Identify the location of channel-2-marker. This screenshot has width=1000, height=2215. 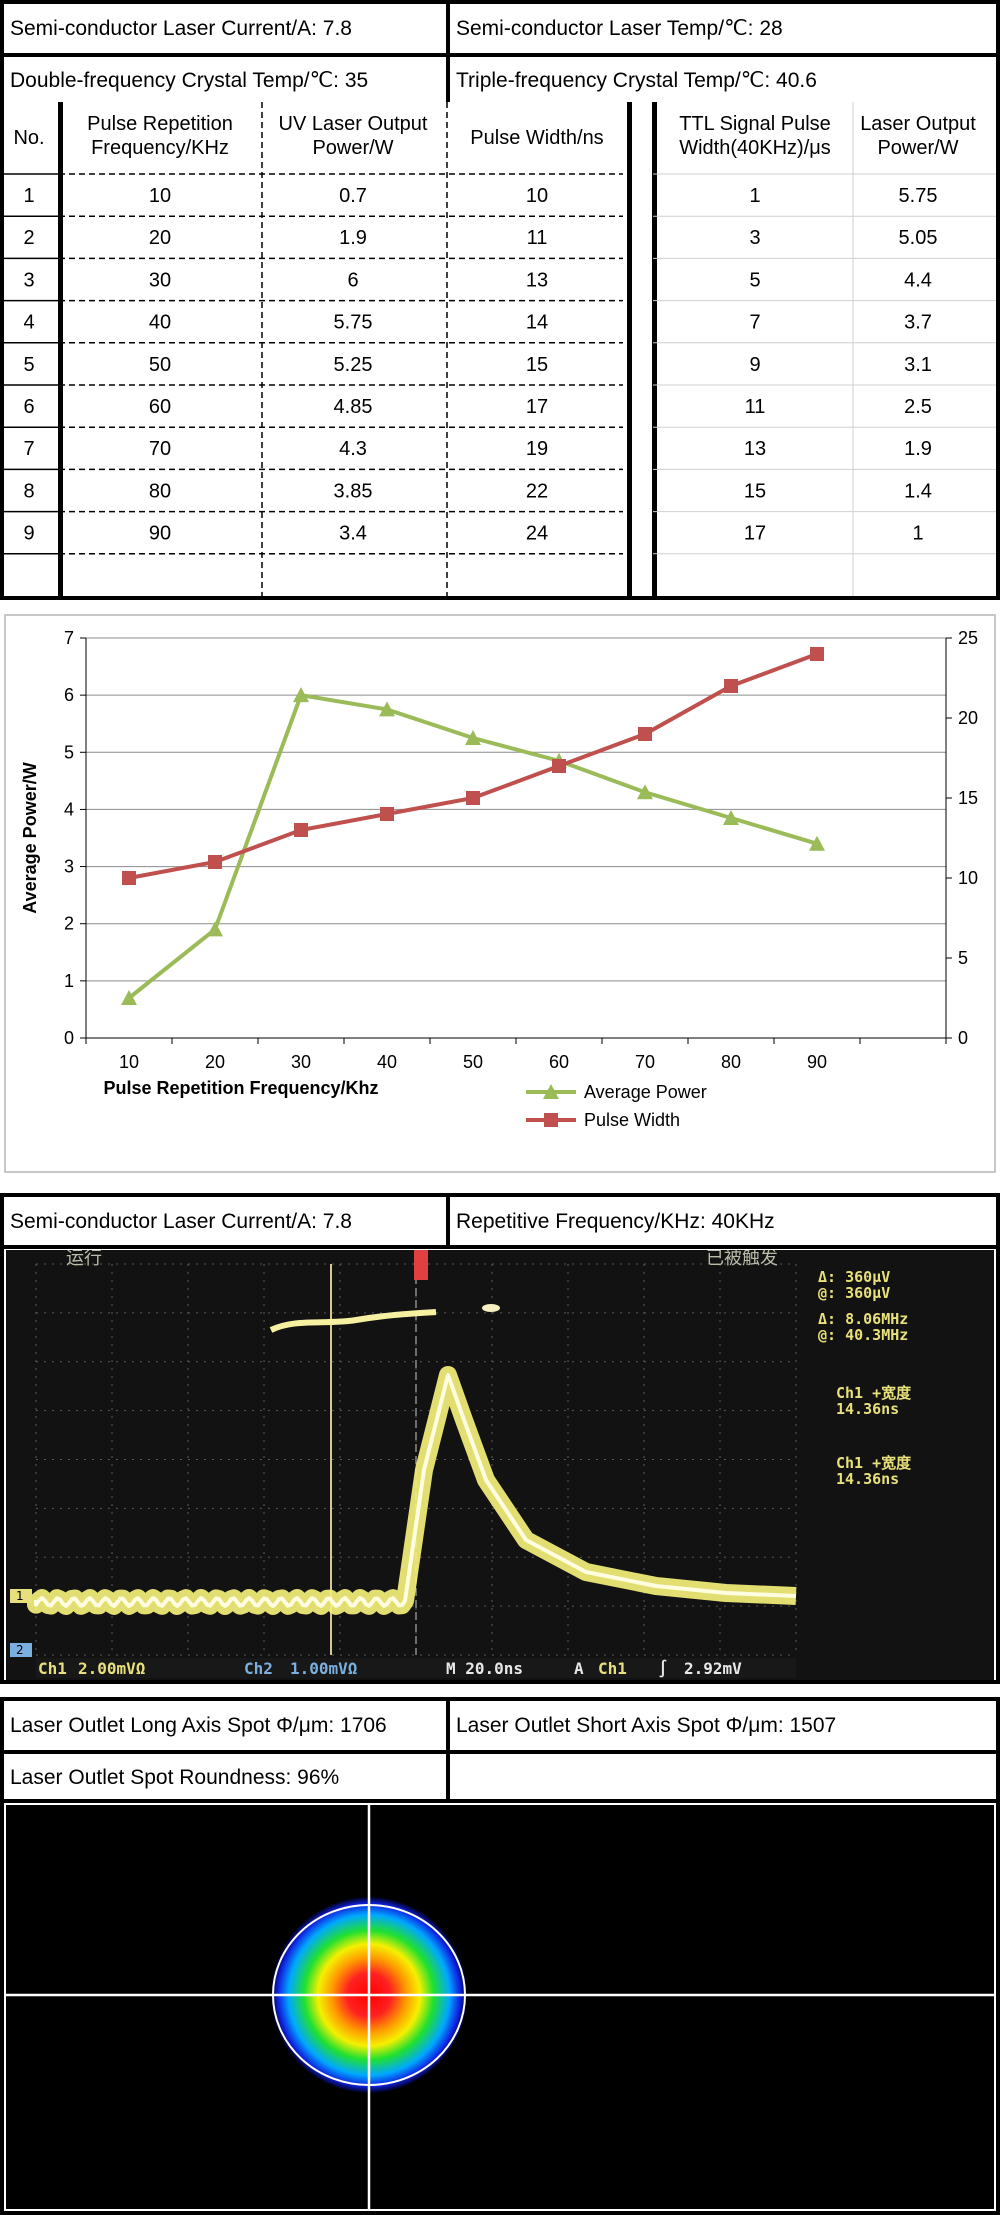
(21, 1650).